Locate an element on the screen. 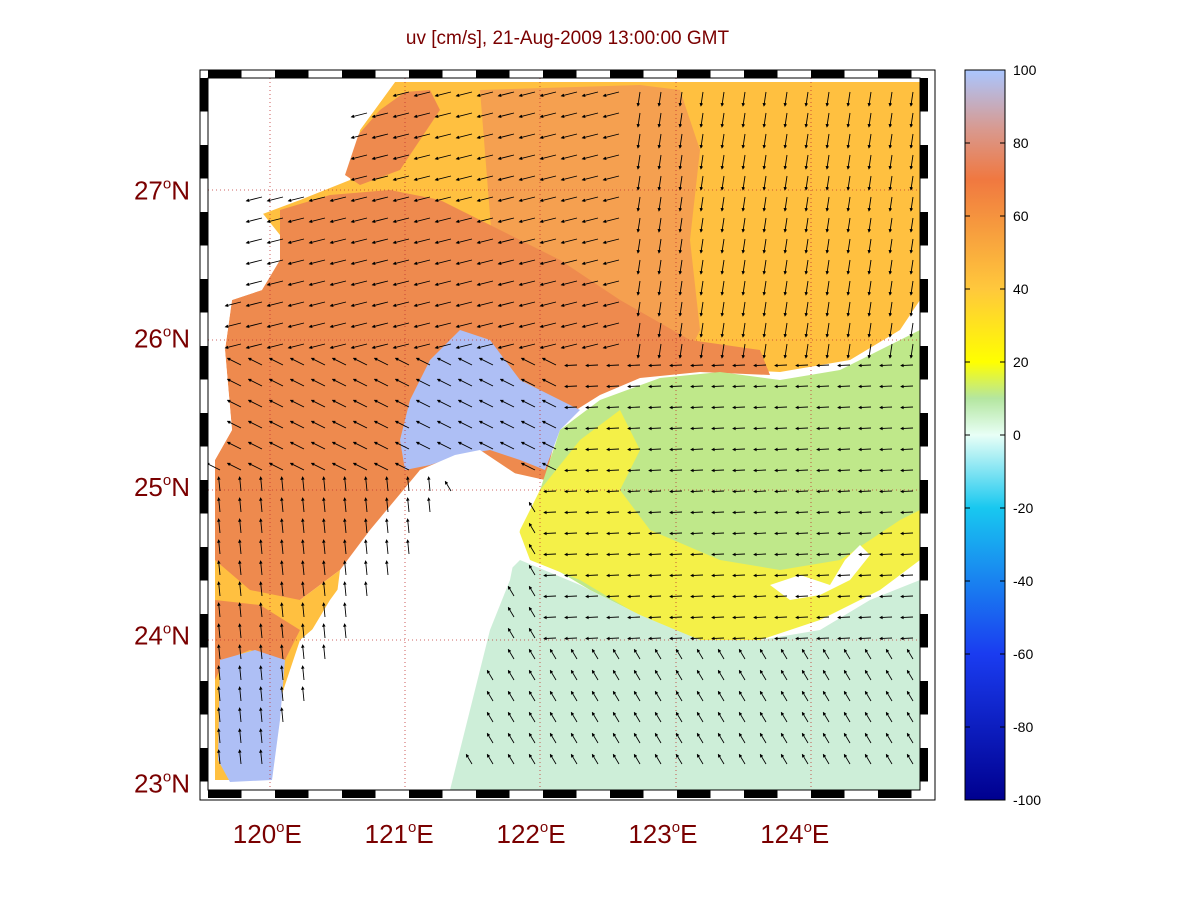 The image size is (1200, 900). colorbar-tick-label: 0 is located at coordinates (1017, 435).